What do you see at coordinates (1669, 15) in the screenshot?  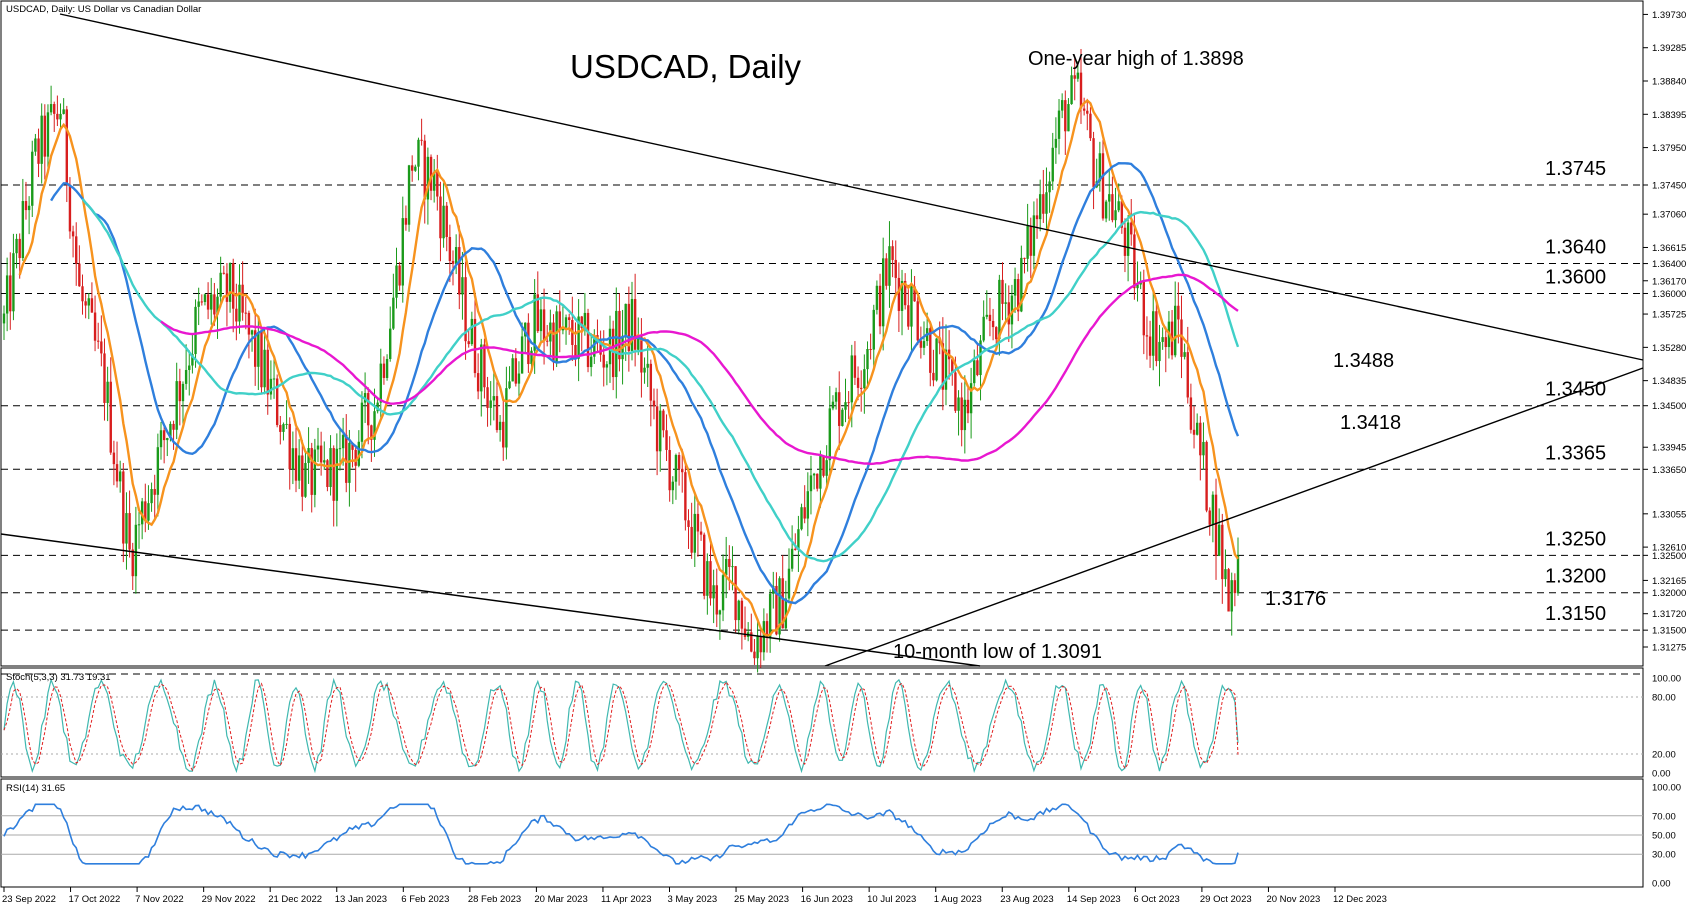 I see `price-tick-label: 1.39730` at bounding box center [1669, 15].